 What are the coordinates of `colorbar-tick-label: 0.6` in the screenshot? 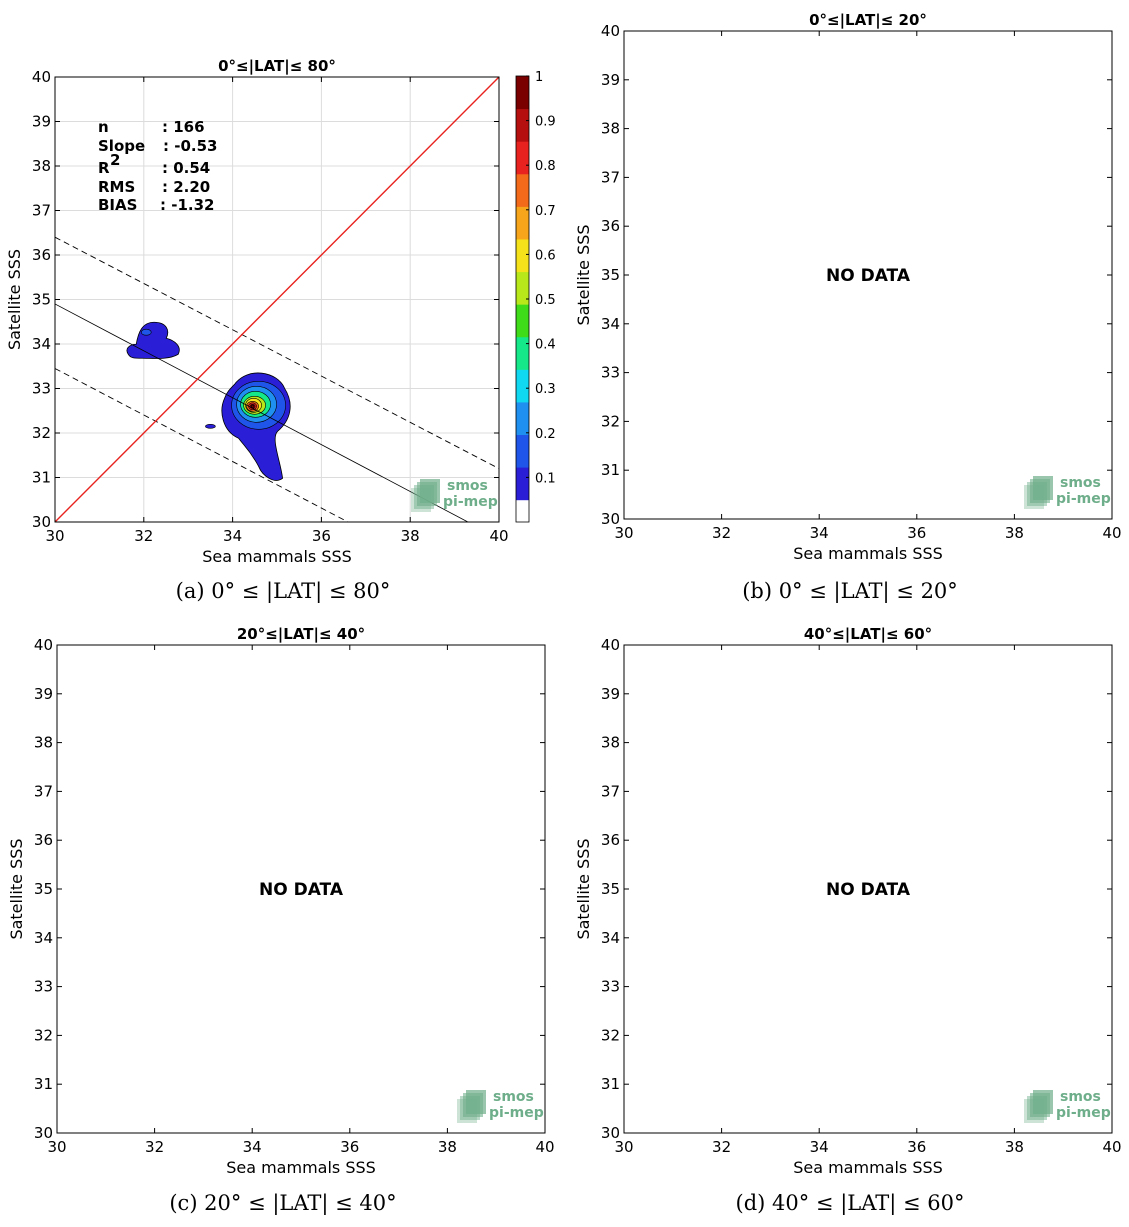 It's located at (545, 255).